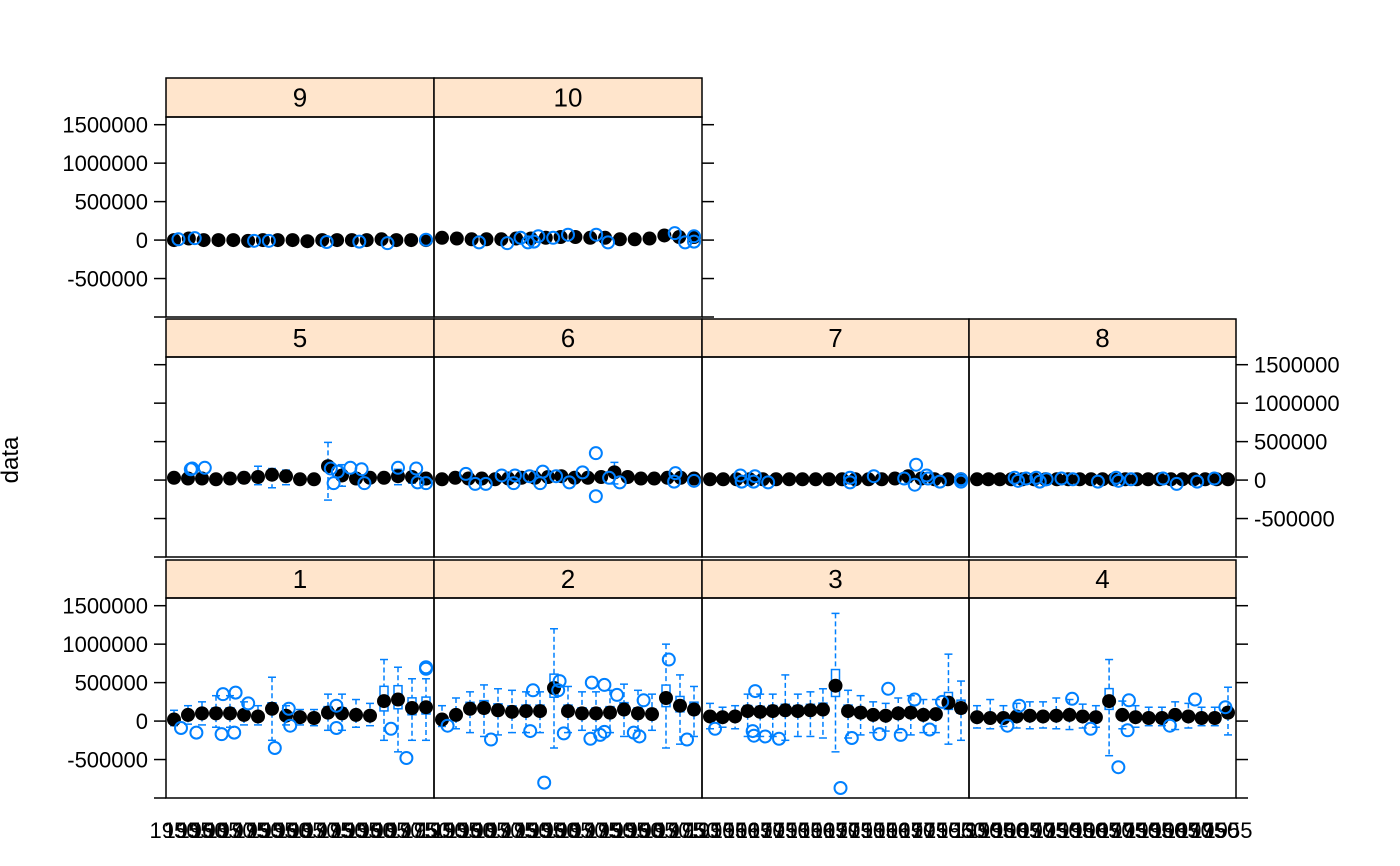 Image resolution: width=1400 pixels, height=866 pixels. Describe the element at coordinates (12, 459) in the screenshot. I see `y-axis-title: data` at that location.